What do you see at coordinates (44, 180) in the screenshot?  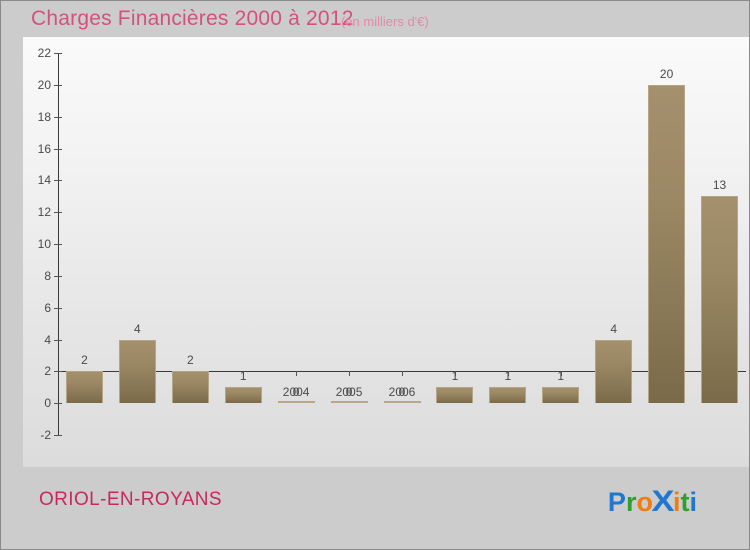 I see `y-tick-label: 14` at bounding box center [44, 180].